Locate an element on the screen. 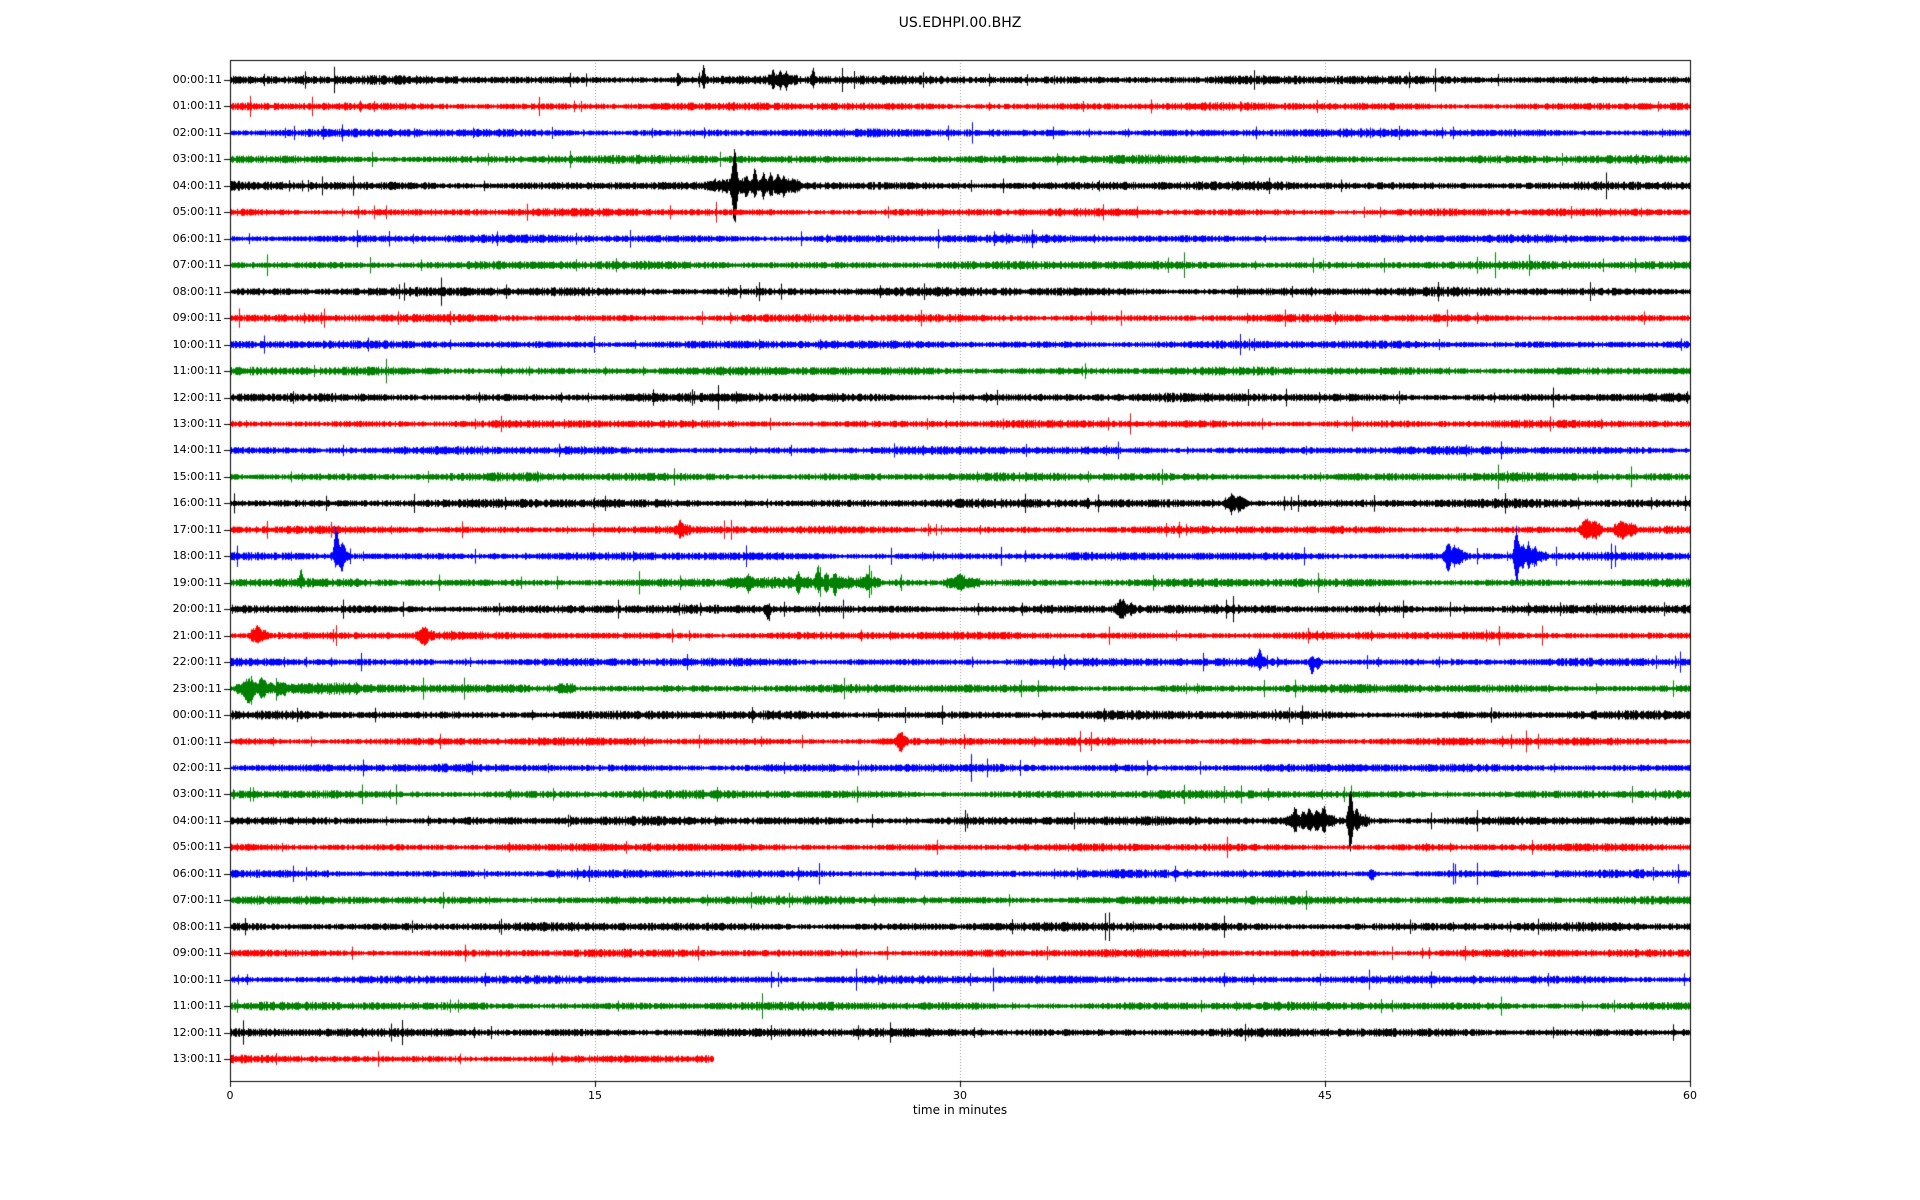 The image size is (1920, 1200). y-axis-label: 21:00:11 is located at coordinates (197, 635).